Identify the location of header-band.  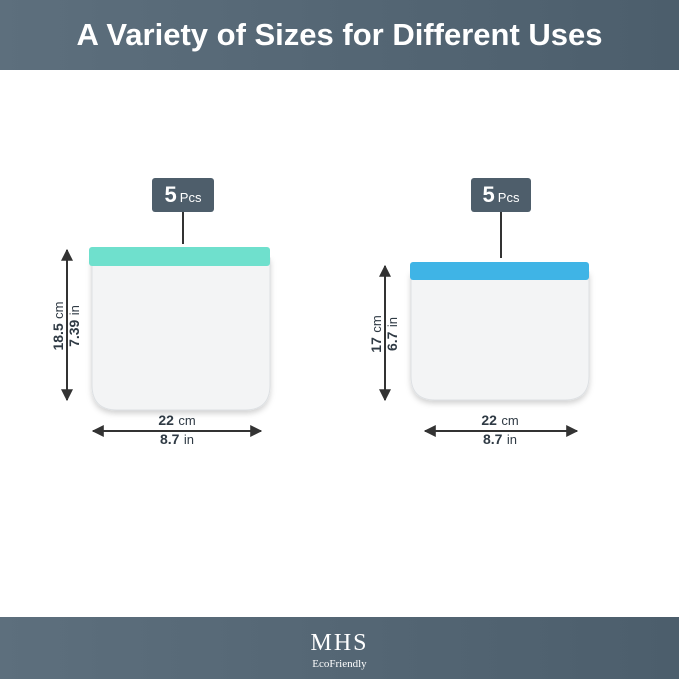
(339, 35).